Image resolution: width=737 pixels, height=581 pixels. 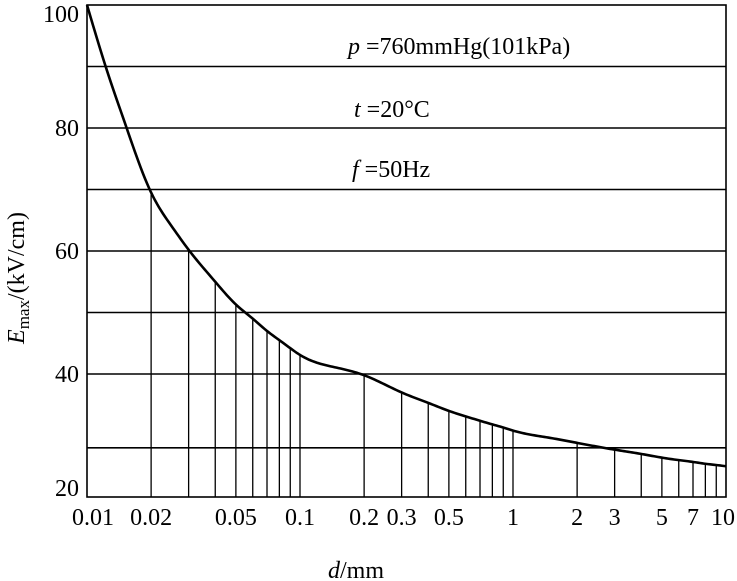 What do you see at coordinates (577, 518) in the screenshot?
I see `x-tick-label: 2` at bounding box center [577, 518].